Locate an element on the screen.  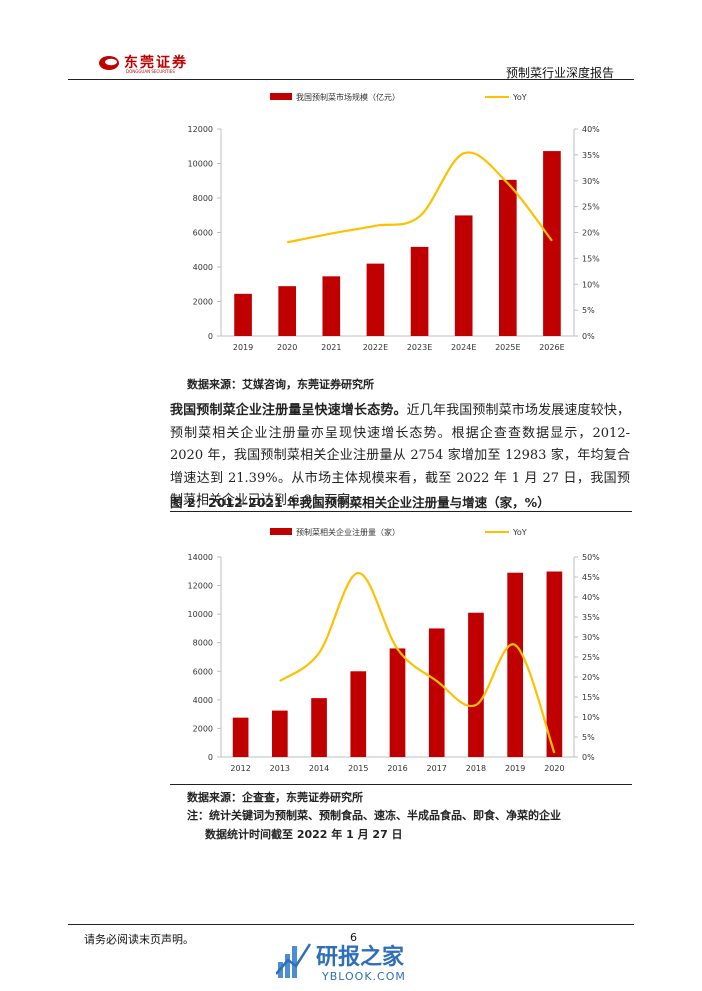
y-tick-label-right: 45% is located at coordinates (591, 577).